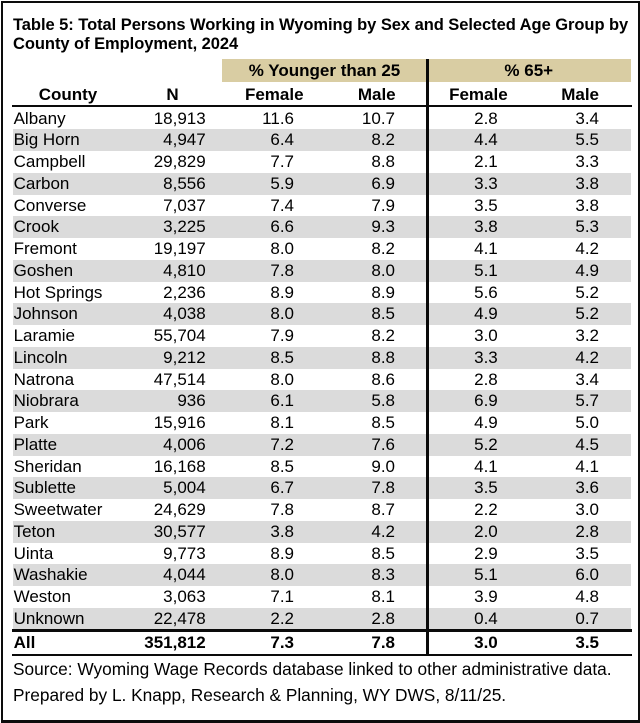 The width and height of the screenshot is (640, 723). What do you see at coordinates (486, 553) in the screenshot?
I see `value-cell: 2.9` at bounding box center [486, 553].